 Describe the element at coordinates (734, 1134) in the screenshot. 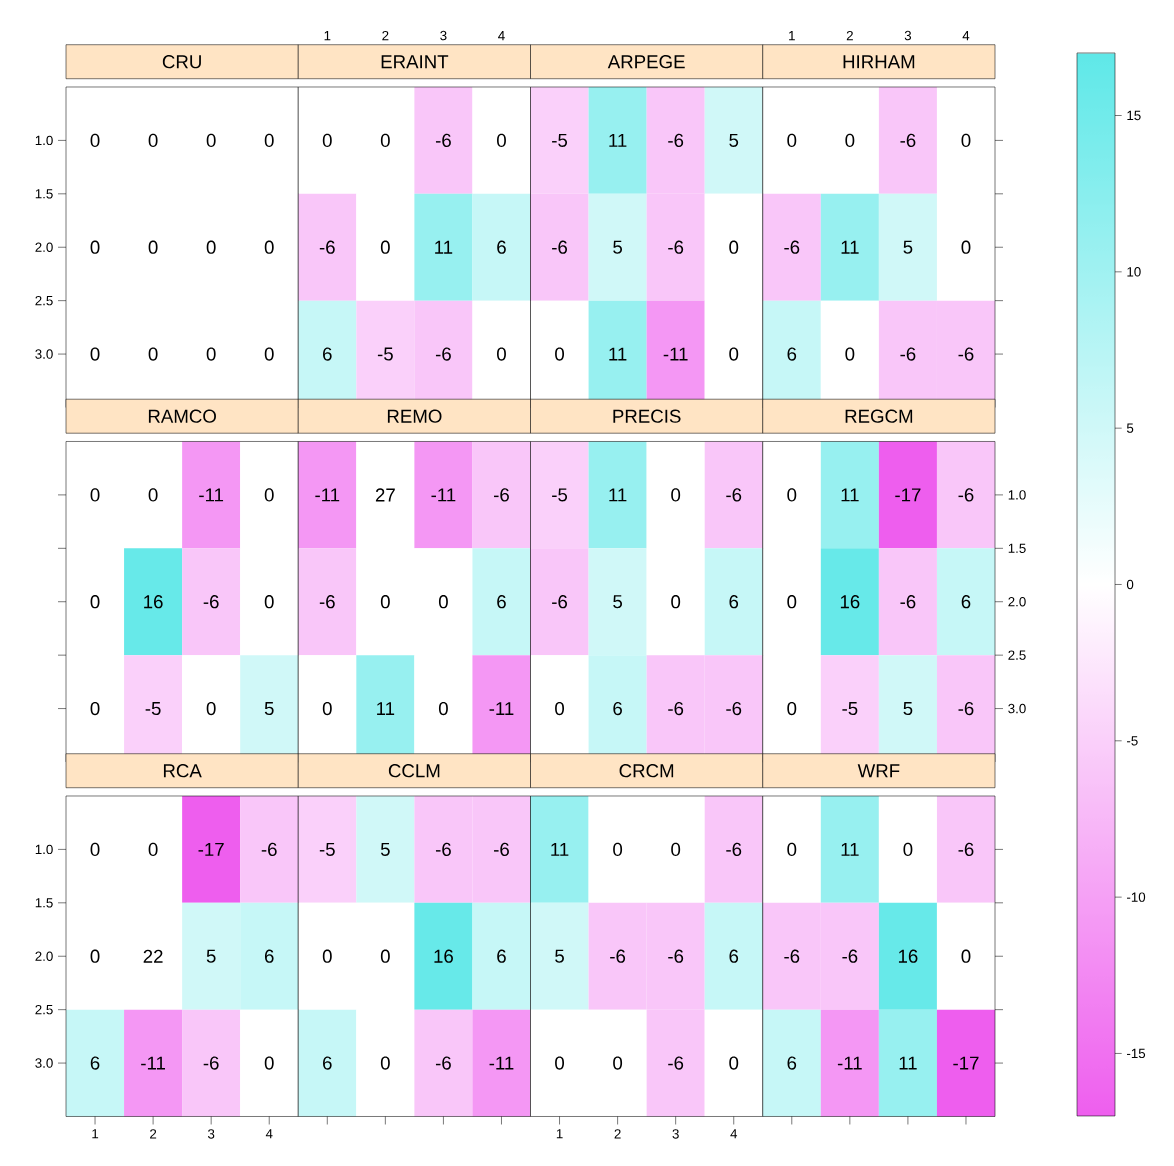

I see `x-tick-label: 4` at that location.